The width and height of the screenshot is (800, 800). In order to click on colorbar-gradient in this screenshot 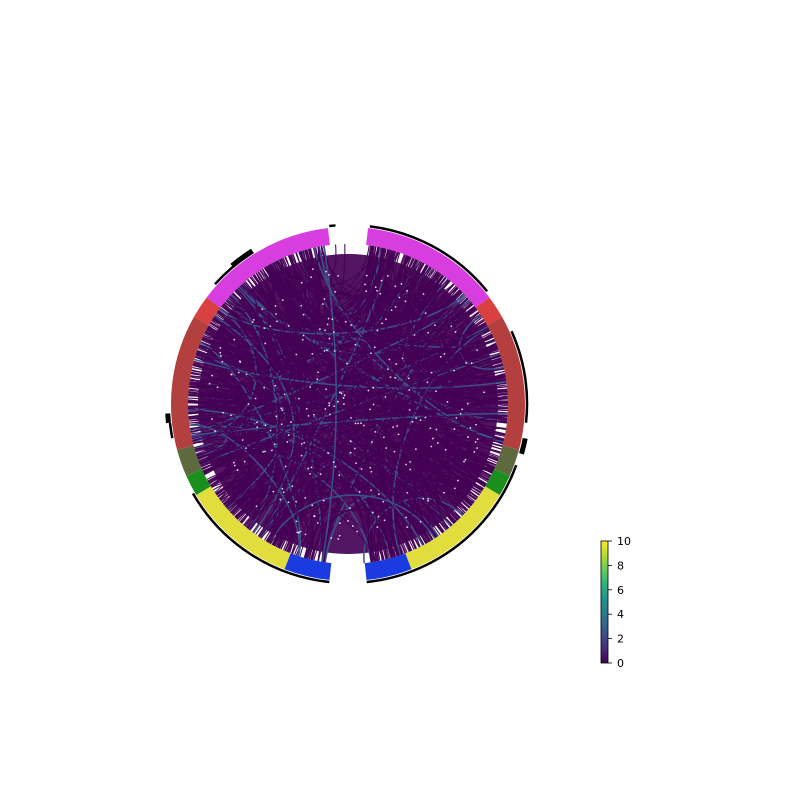, I will do `click(604, 602)`.